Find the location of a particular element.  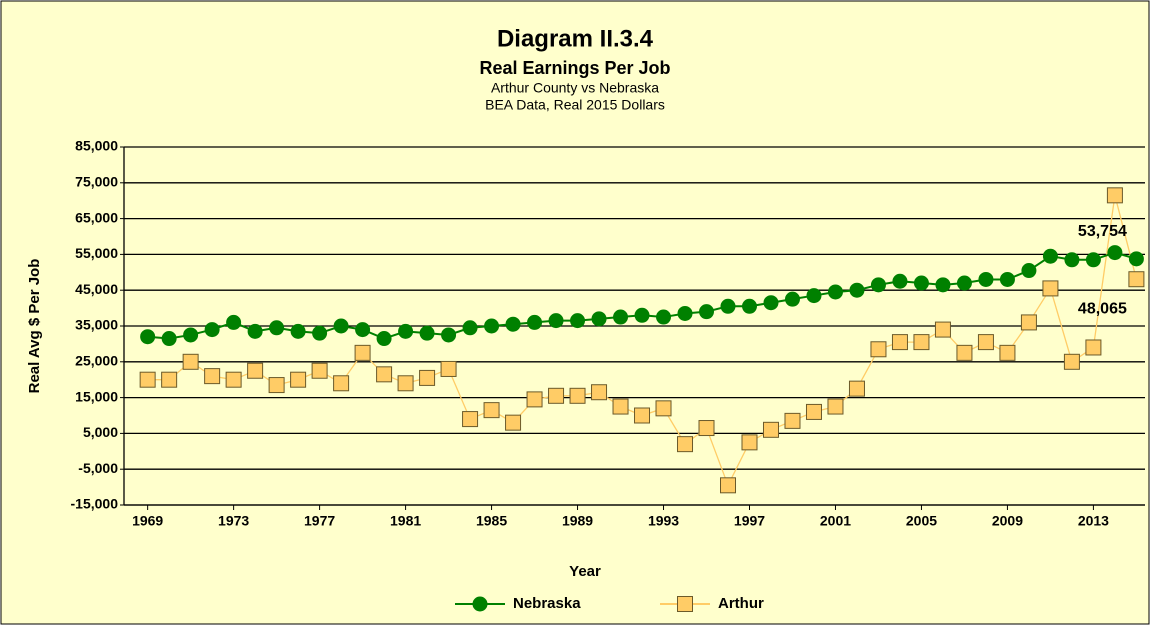

y-tick-label: -5,000 is located at coordinates (98, 468).